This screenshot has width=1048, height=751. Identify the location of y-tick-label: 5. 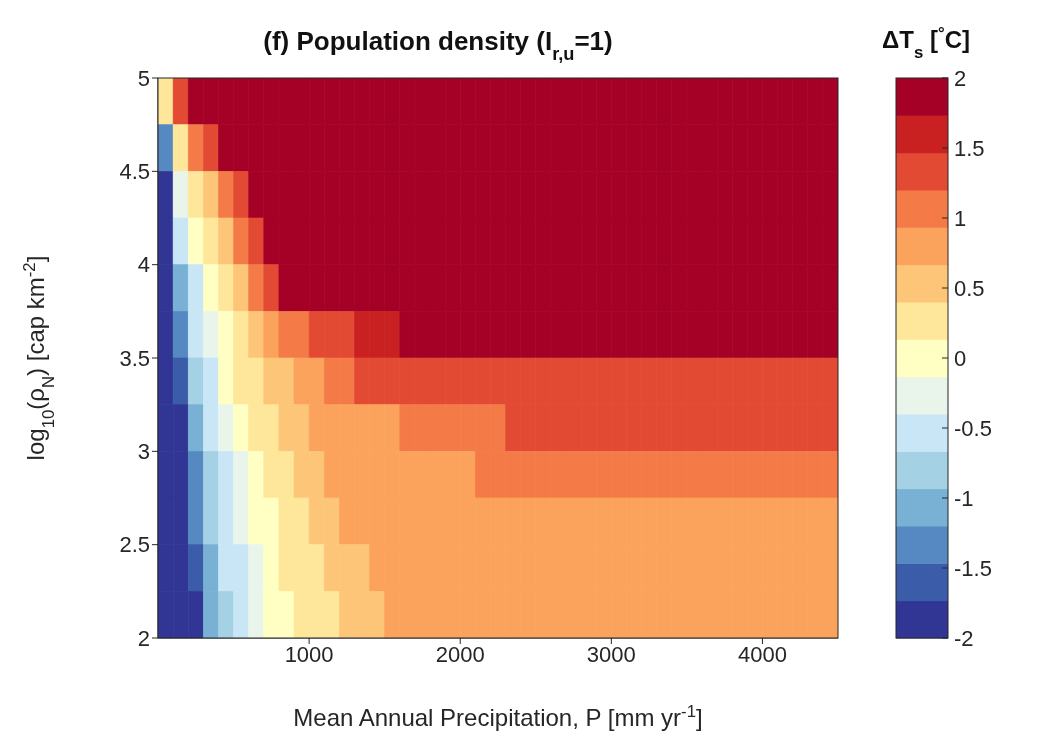
(143, 78).